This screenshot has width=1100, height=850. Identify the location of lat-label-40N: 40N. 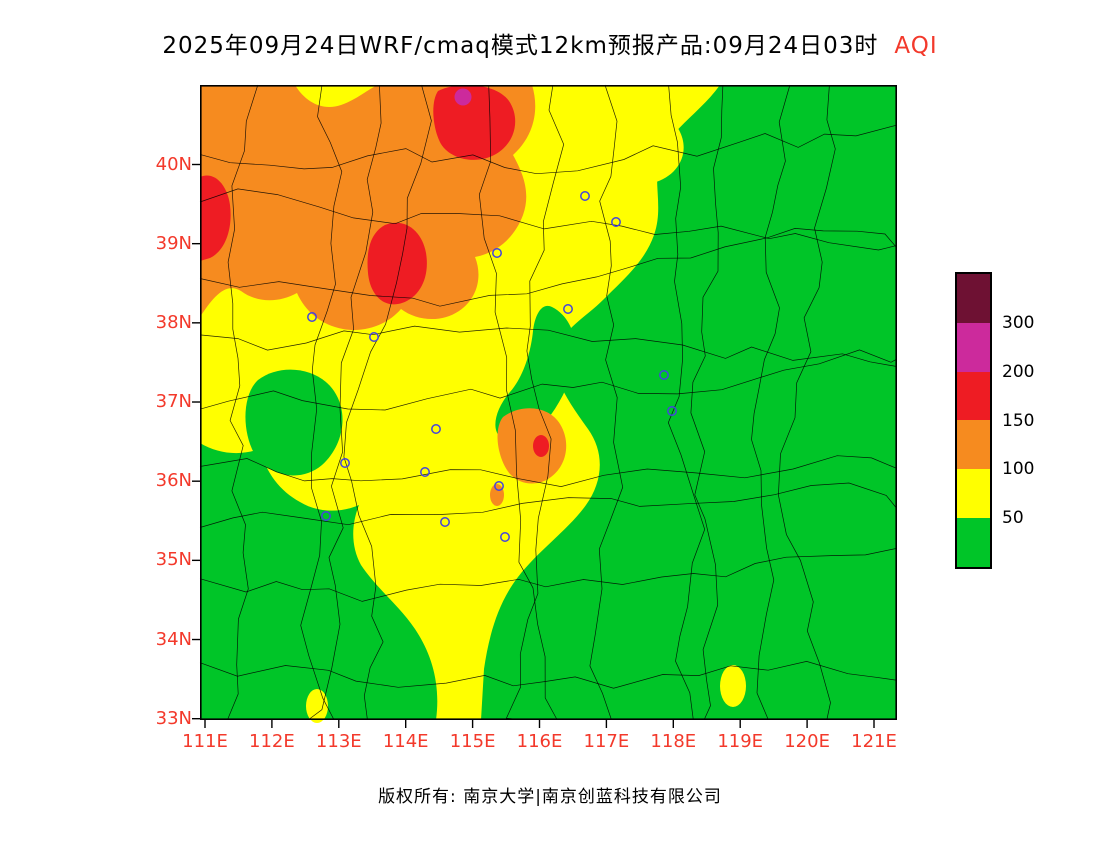
(173, 164).